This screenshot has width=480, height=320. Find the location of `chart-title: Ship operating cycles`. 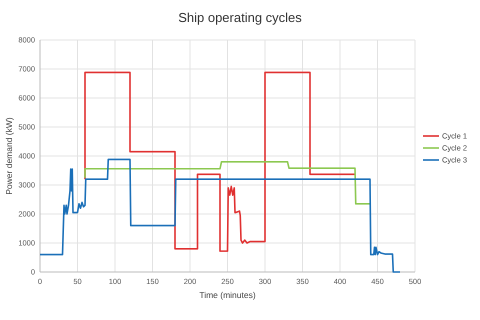

chart-title: Ship operating cycles is located at coordinates (240, 17).